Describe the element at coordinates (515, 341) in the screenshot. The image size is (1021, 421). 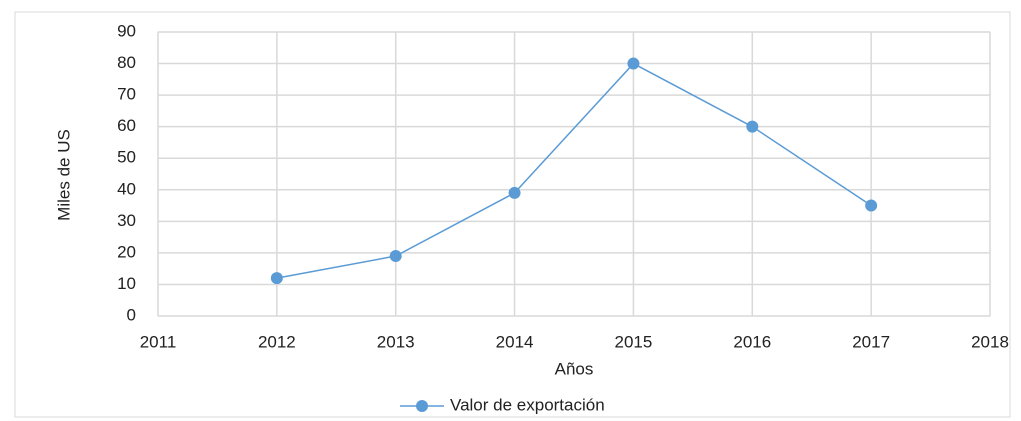
I see `x-tick-label: 2014` at that location.